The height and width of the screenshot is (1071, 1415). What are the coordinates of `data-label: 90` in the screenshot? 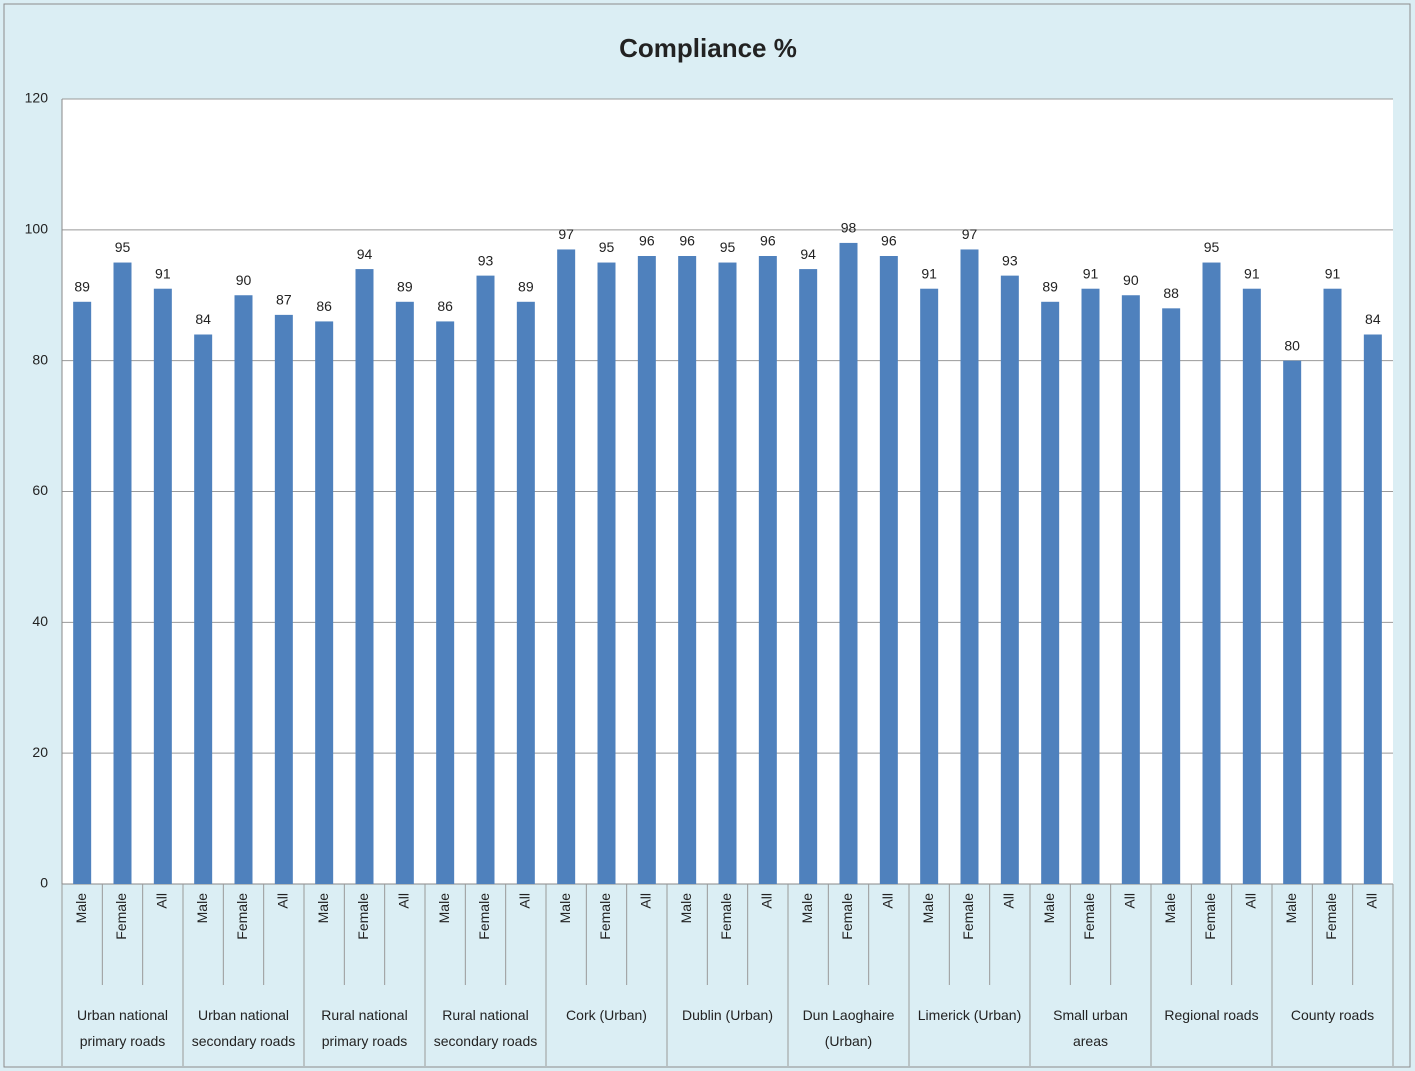 It's located at (244, 280).